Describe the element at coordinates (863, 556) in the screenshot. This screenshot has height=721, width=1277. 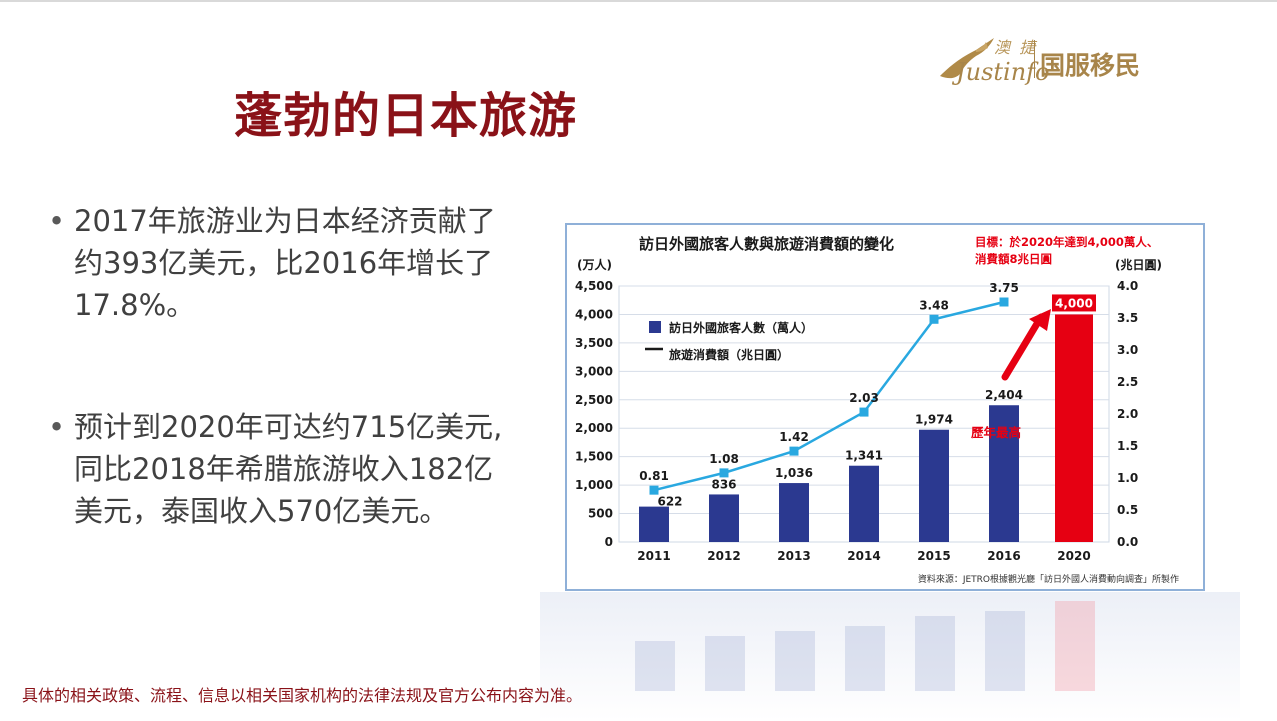
I see `x-tick-label: 2014` at that location.